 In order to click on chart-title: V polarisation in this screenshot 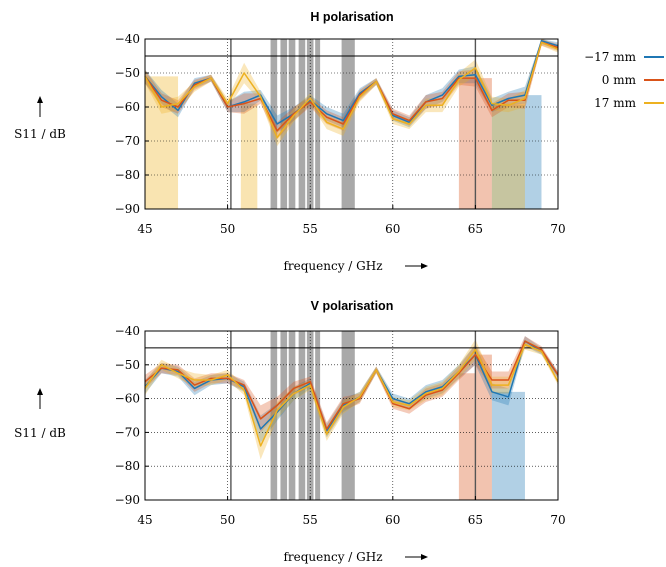, I will do `click(352, 306)`.